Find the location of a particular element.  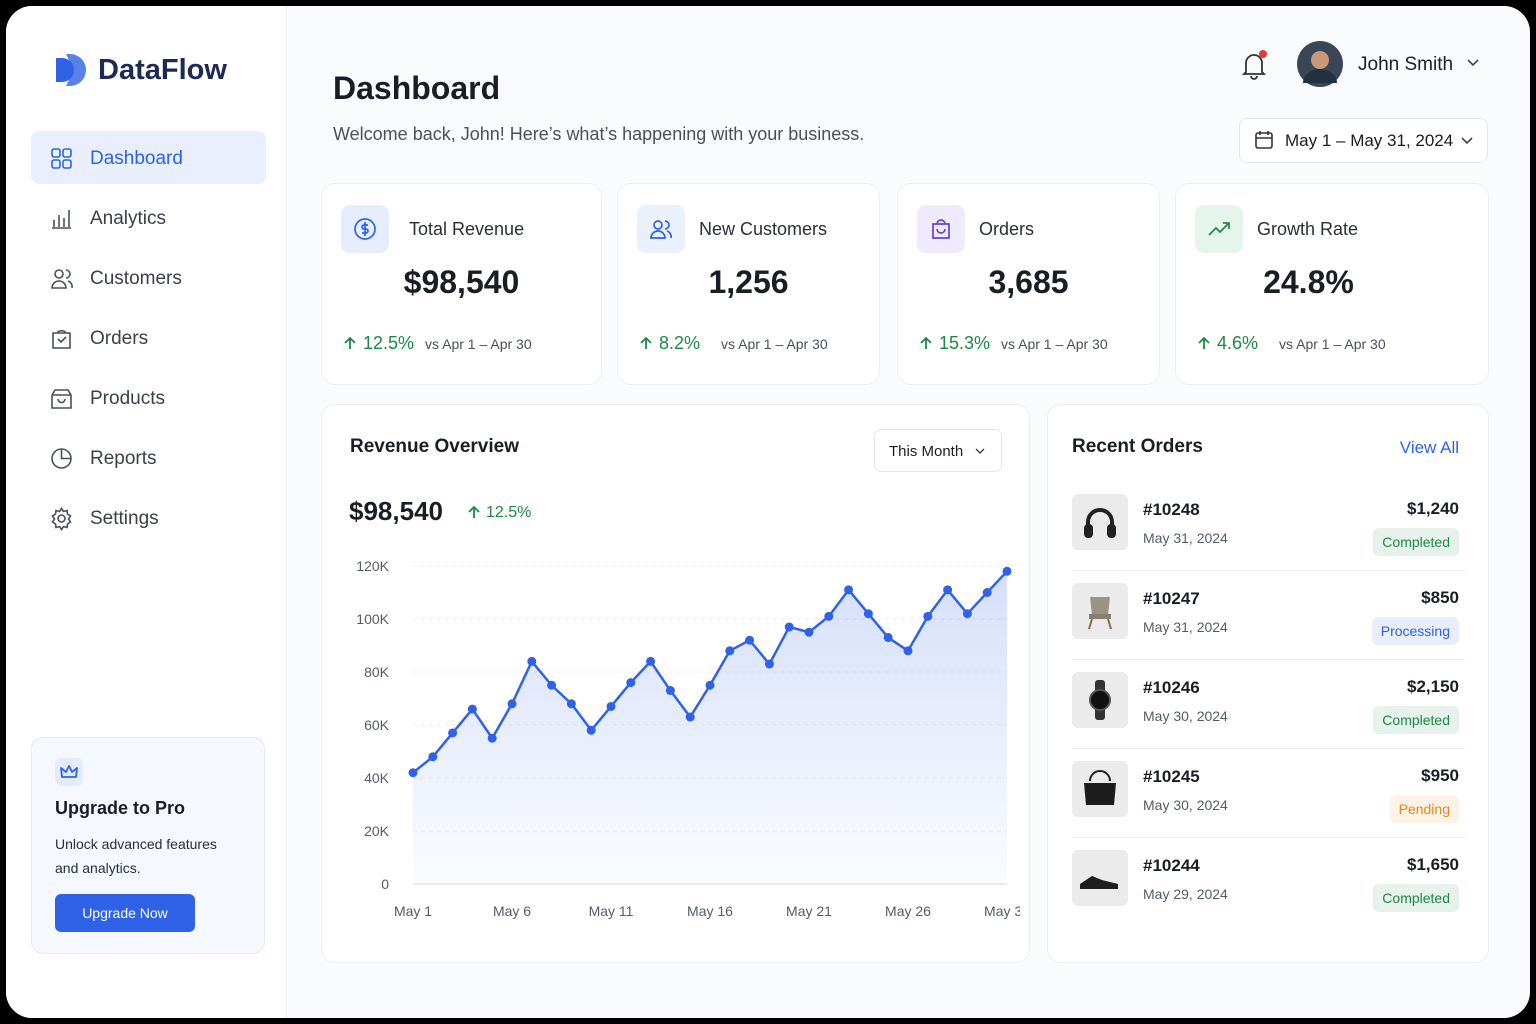

y-tick-label: 20K is located at coordinates (377, 831).